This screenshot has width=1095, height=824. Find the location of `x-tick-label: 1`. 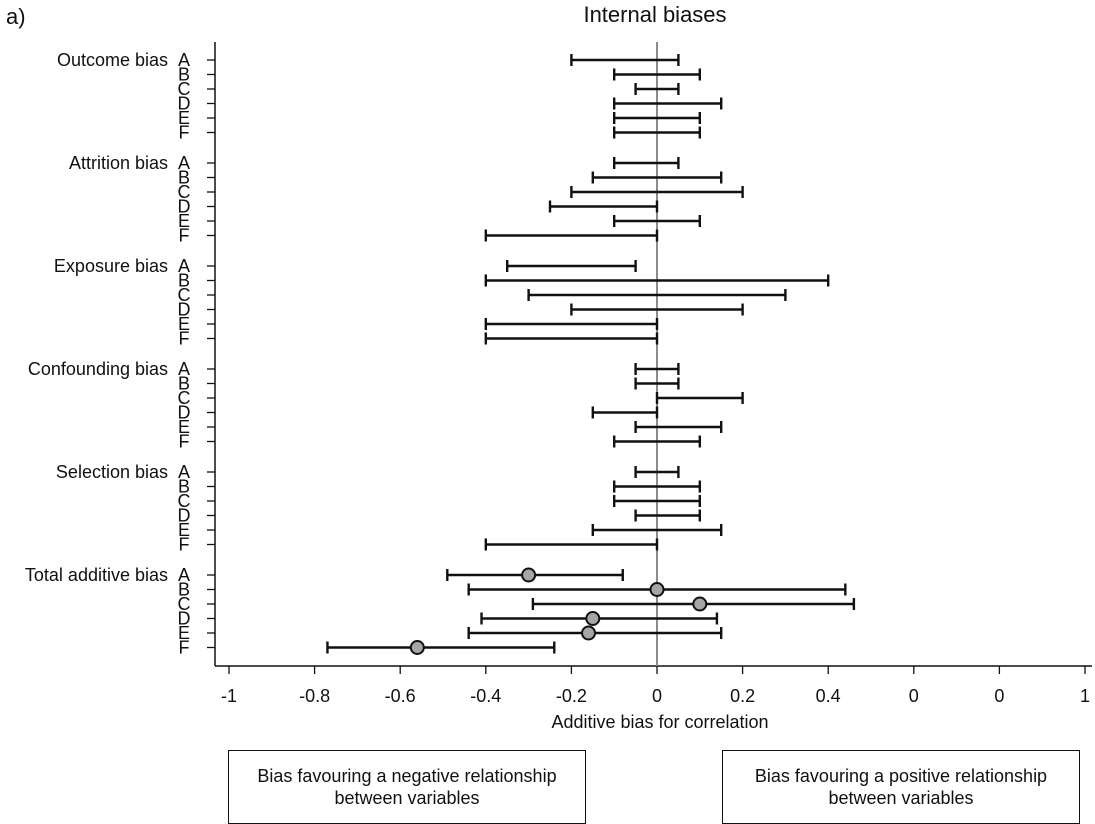

x-tick-label: 1 is located at coordinates (1085, 696).